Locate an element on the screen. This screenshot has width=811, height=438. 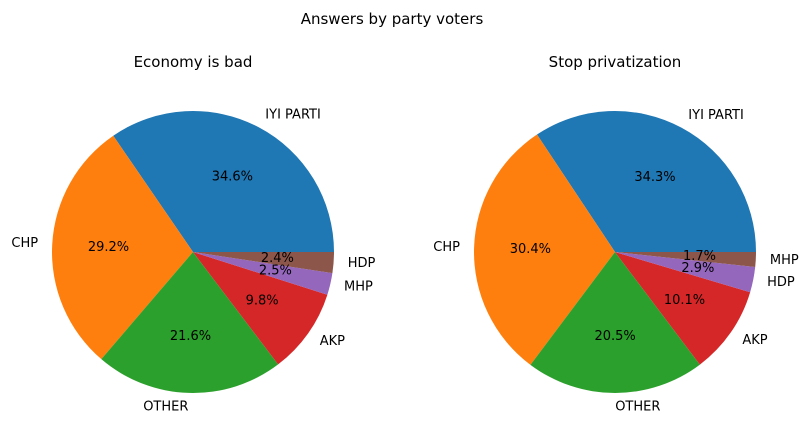
pie-pct-other: 20.5% is located at coordinates (614, 336).